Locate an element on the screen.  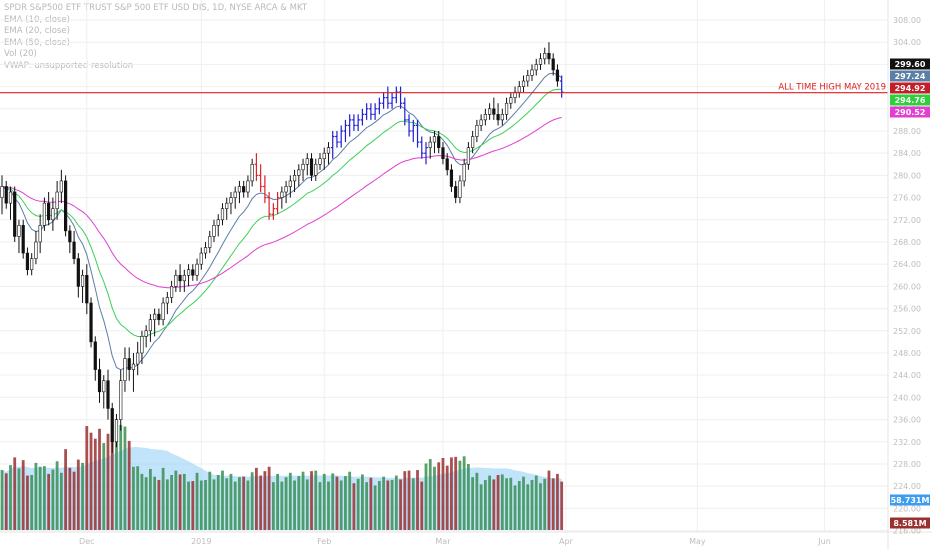
price-tag-label: 294.92 is located at coordinates (910, 88).